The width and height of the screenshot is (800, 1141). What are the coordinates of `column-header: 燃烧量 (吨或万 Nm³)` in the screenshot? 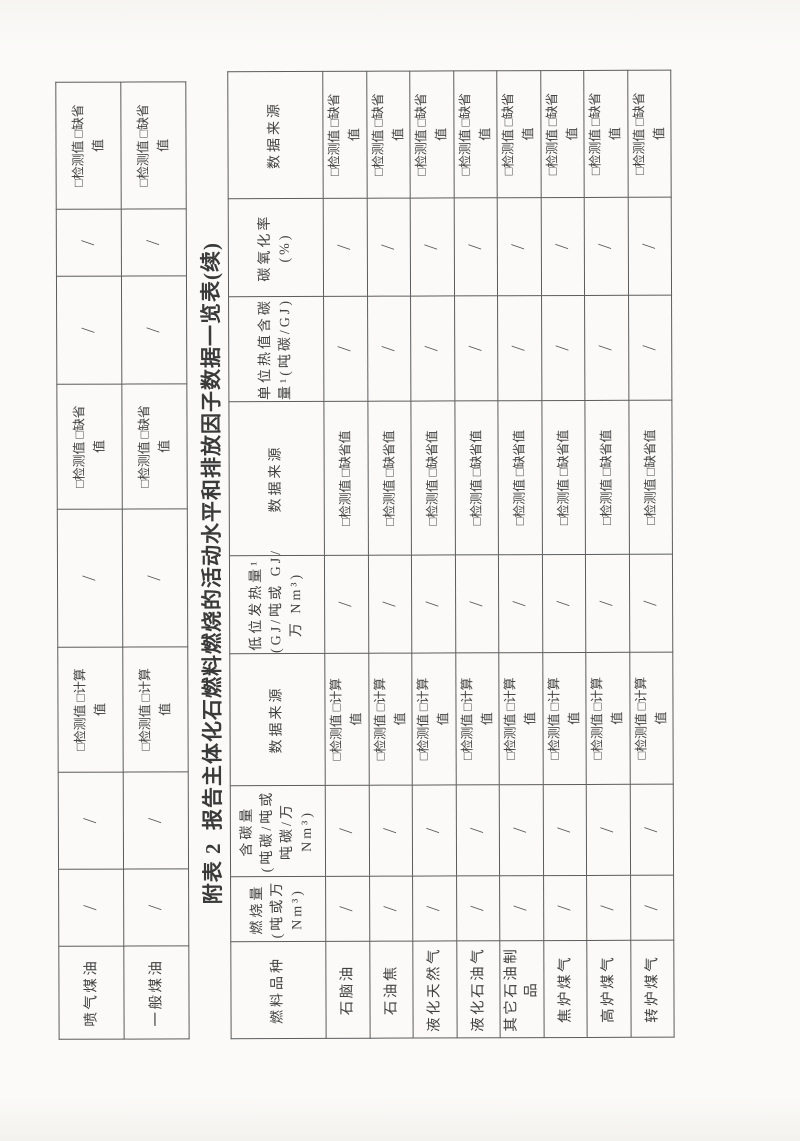 It's located at (278, 909).